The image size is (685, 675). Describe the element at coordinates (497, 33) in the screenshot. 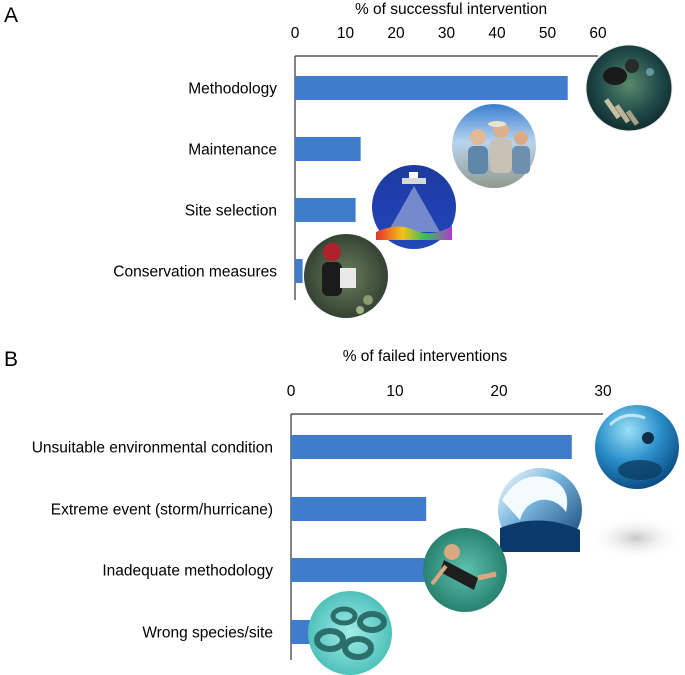

I see `tick-label: 40` at that location.